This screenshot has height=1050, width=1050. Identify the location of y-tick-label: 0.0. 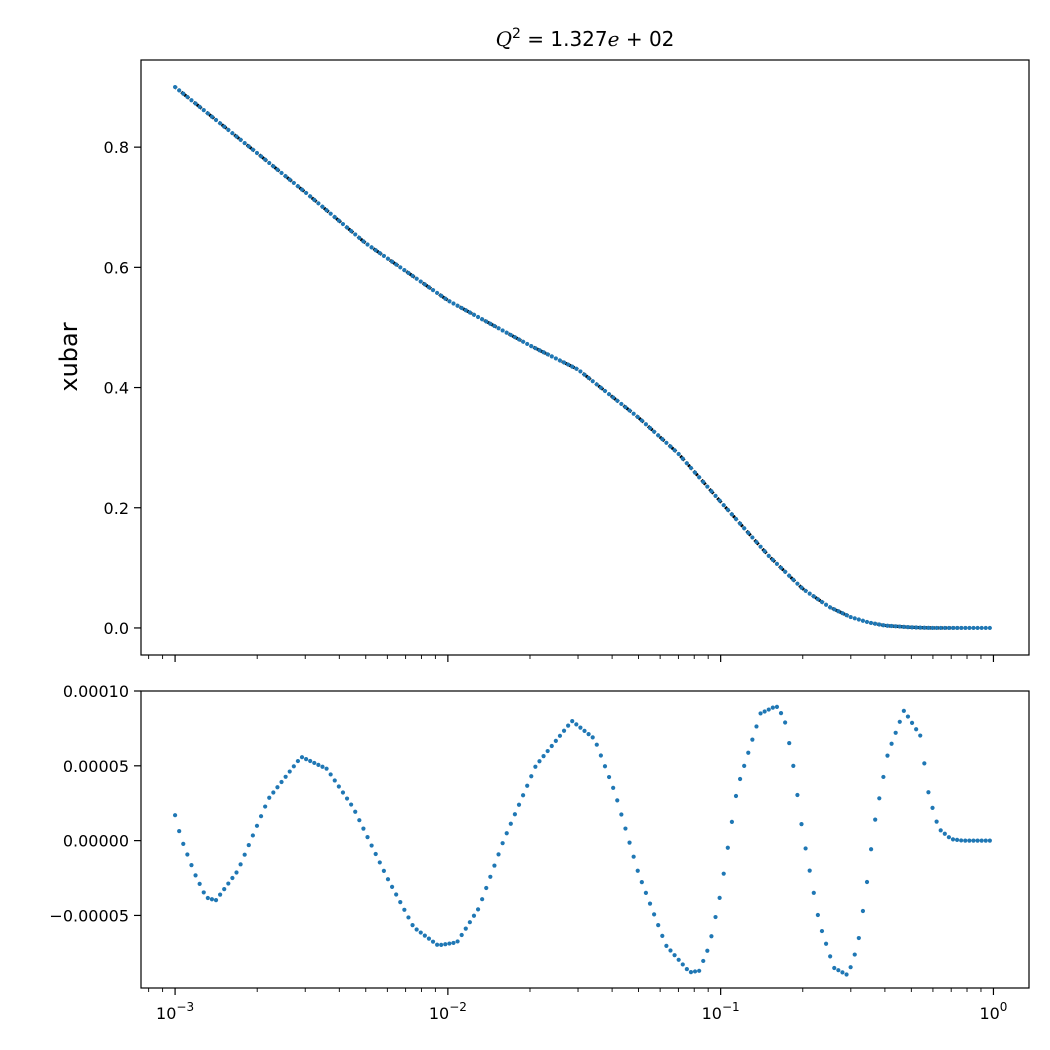
(116, 628).